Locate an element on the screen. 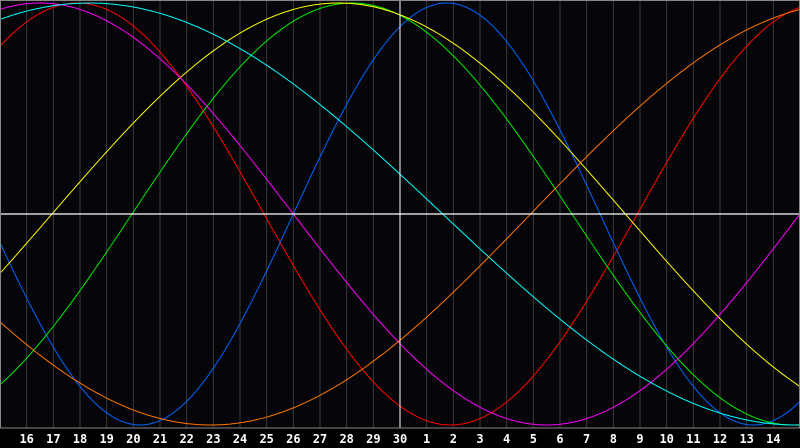 Image resolution: width=800 pixels, height=448 pixels. x-tick-label: 24 is located at coordinates (240, 439).